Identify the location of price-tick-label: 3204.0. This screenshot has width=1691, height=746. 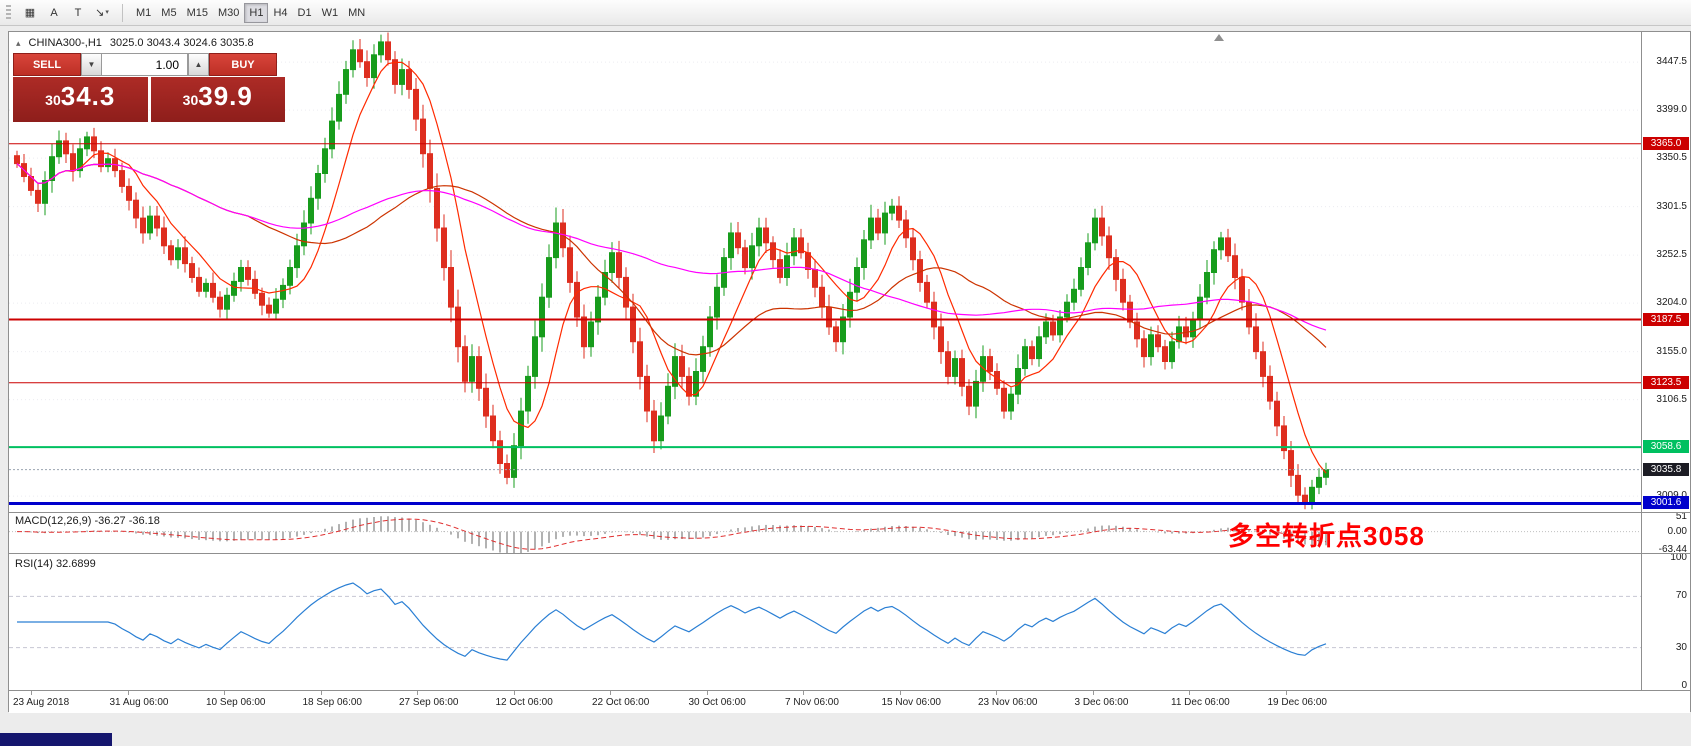
(1671, 303).